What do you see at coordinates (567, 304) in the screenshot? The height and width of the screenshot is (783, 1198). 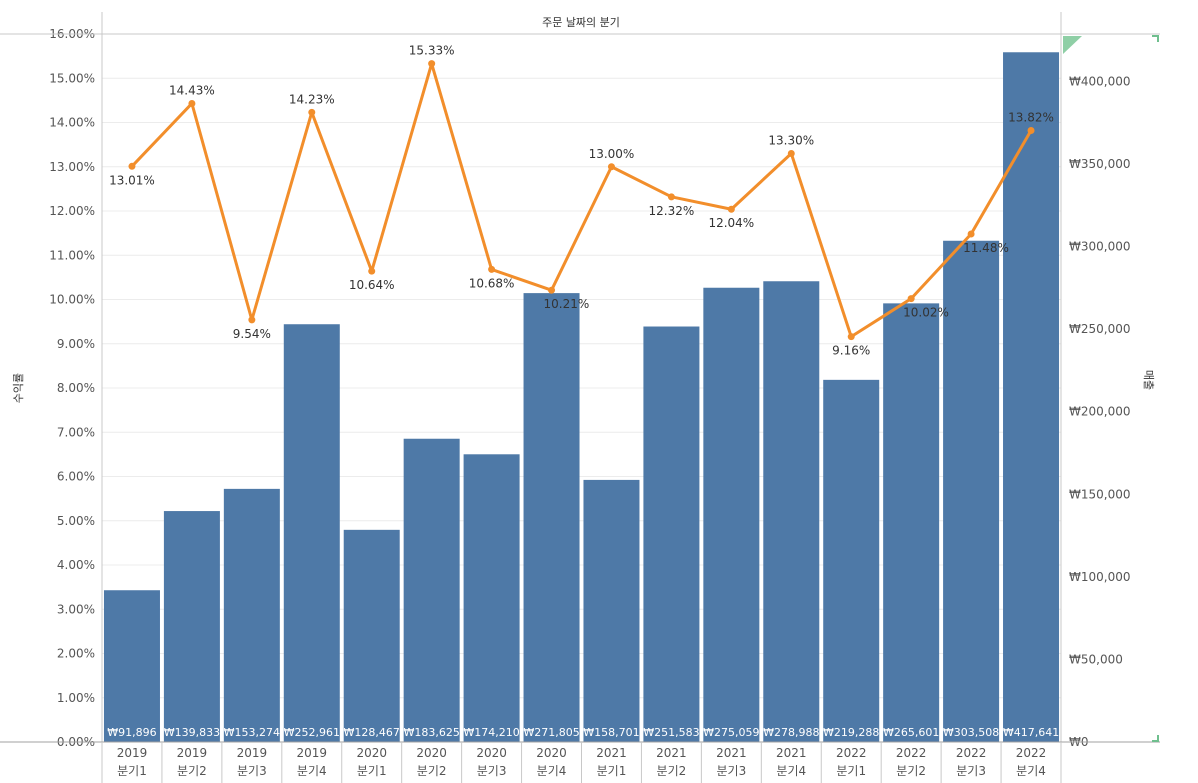 I see `profit-rate-label: 10.21%` at bounding box center [567, 304].